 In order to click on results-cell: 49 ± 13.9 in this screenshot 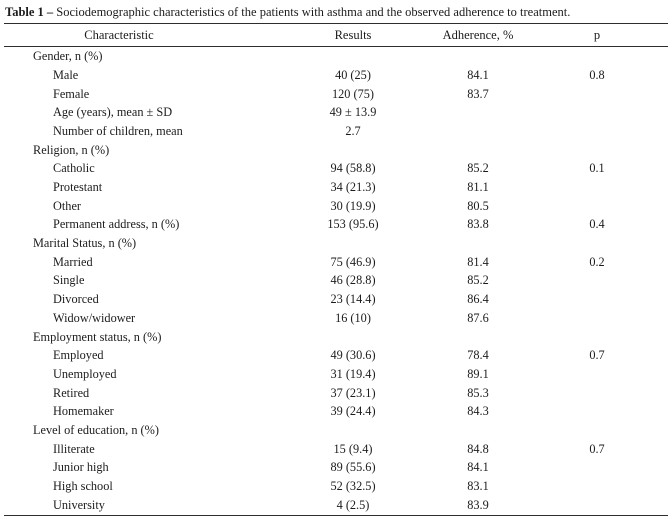, I will do `click(353, 112)`.